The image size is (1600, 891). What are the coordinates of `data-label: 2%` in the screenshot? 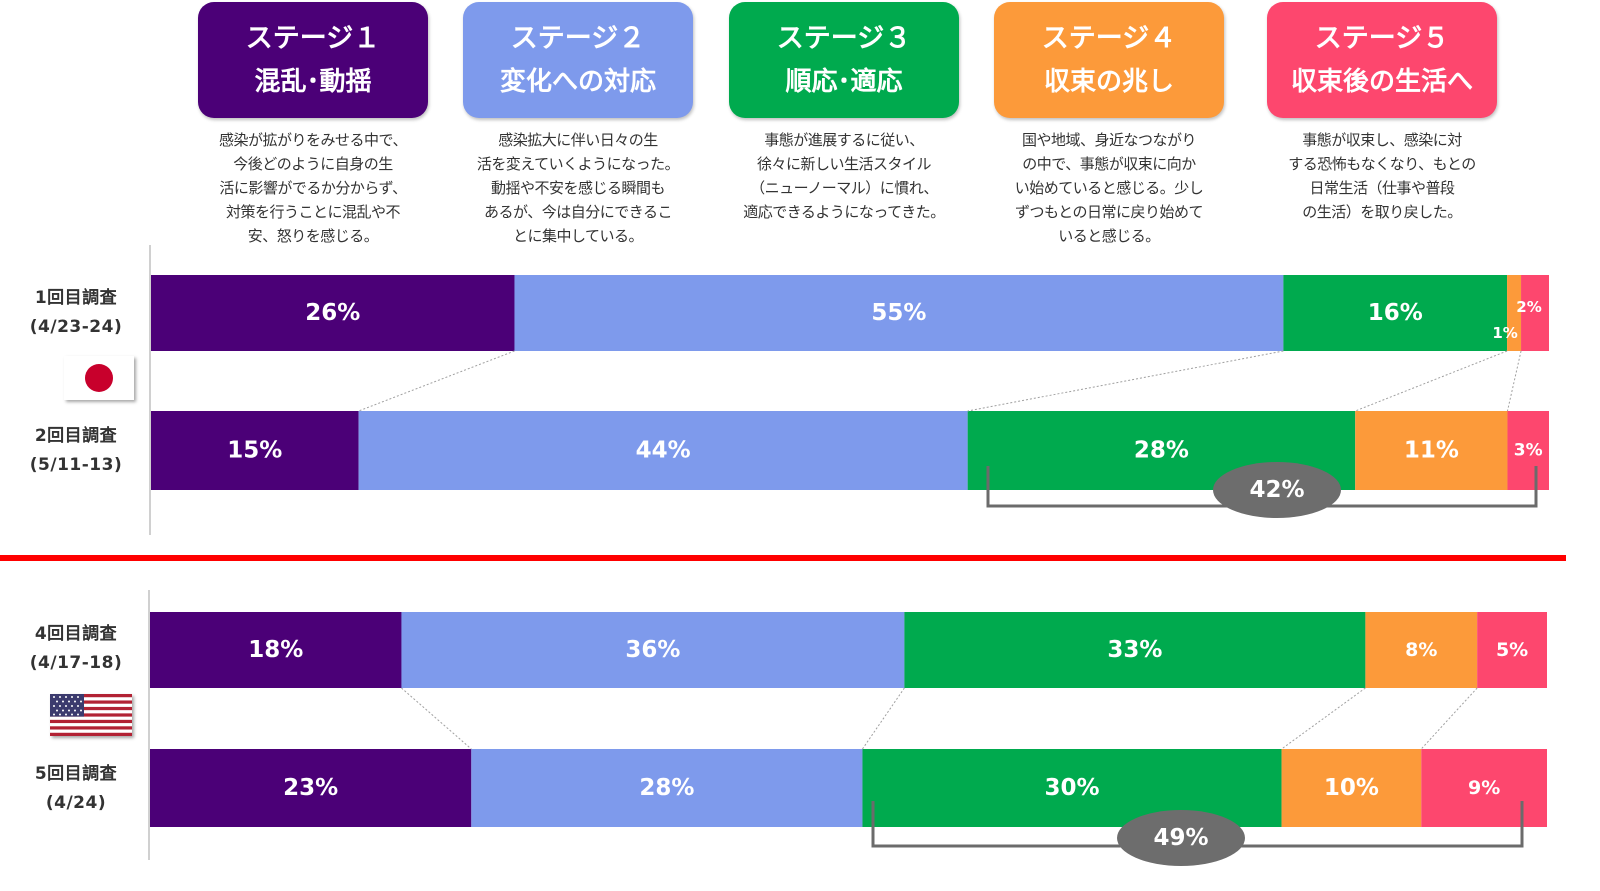 It's located at (1528, 307).